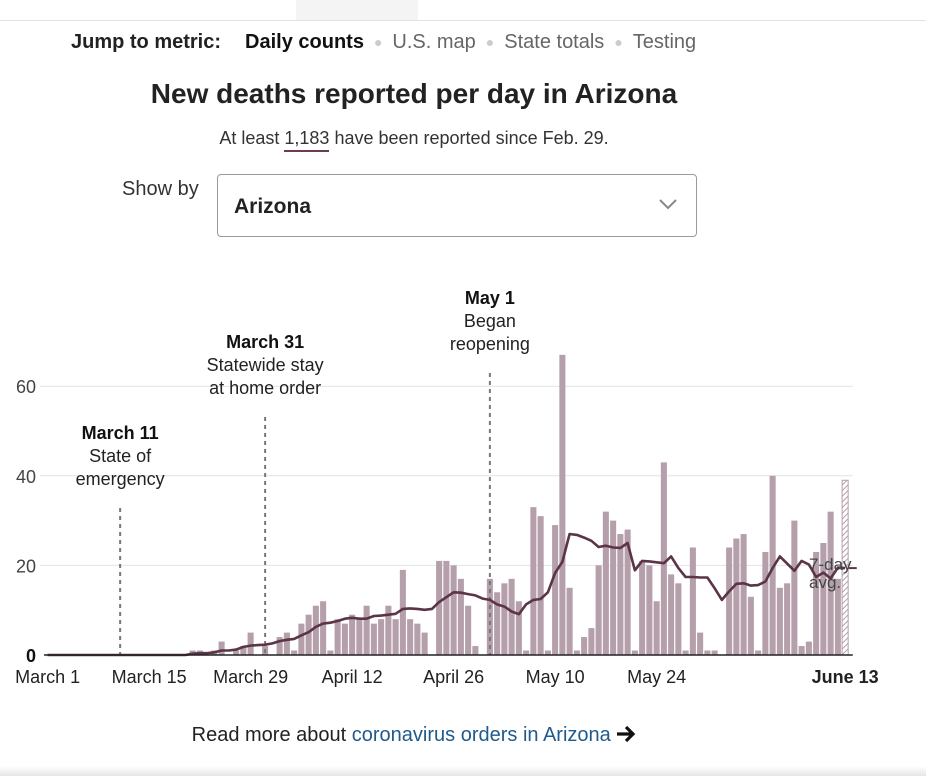 This screenshot has width=926, height=776. What do you see at coordinates (26, 477) in the screenshot?
I see `y-tick-label: 40` at bounding box center [26, 477].